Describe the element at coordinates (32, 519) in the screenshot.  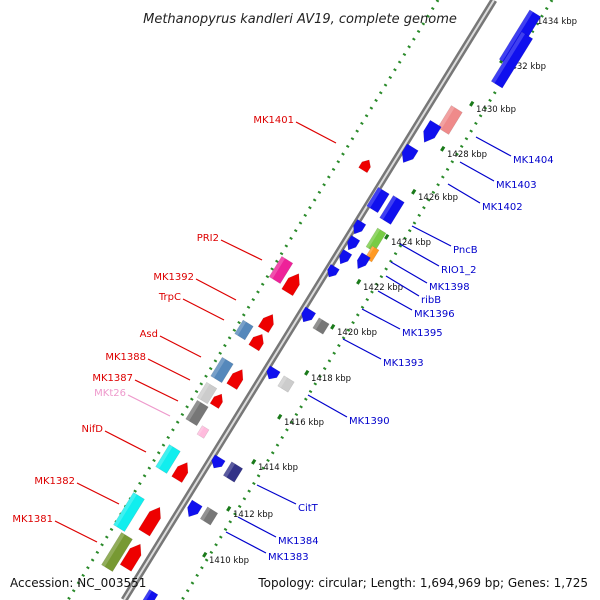
I see `gene-label-plus: MK1381` at that location.